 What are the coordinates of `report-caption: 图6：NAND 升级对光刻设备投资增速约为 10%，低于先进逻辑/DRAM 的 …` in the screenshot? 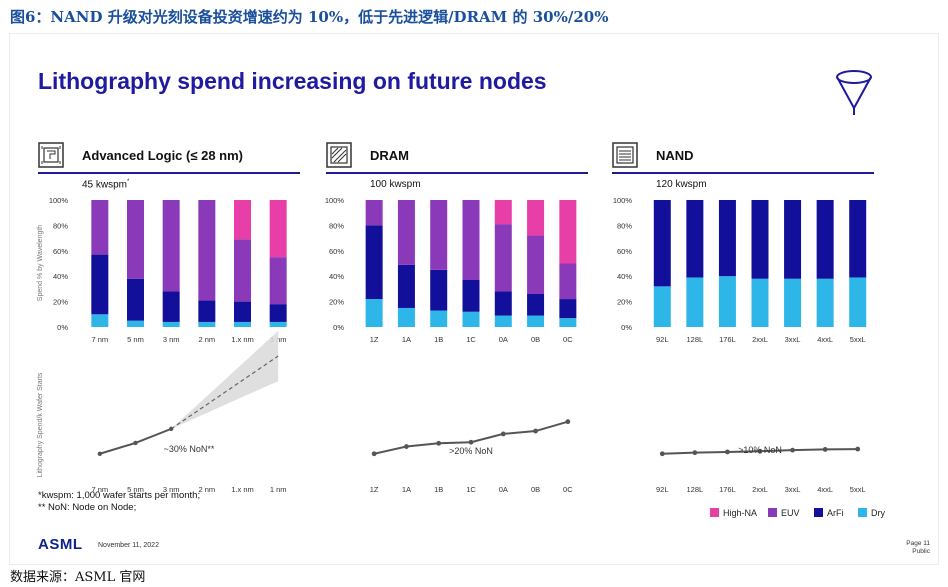 It's located at (309, 17).